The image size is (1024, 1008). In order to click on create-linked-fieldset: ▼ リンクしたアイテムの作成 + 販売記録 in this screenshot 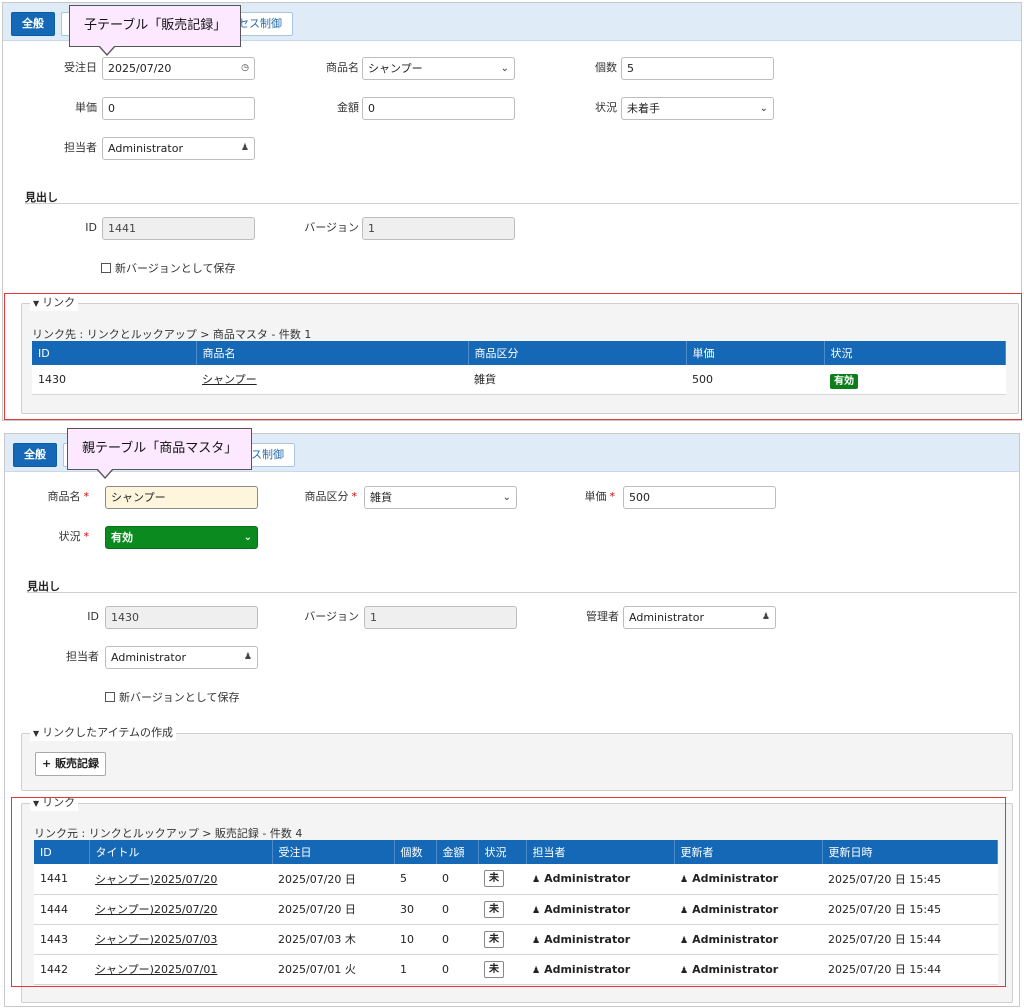, I will do `click(517, 758)`.